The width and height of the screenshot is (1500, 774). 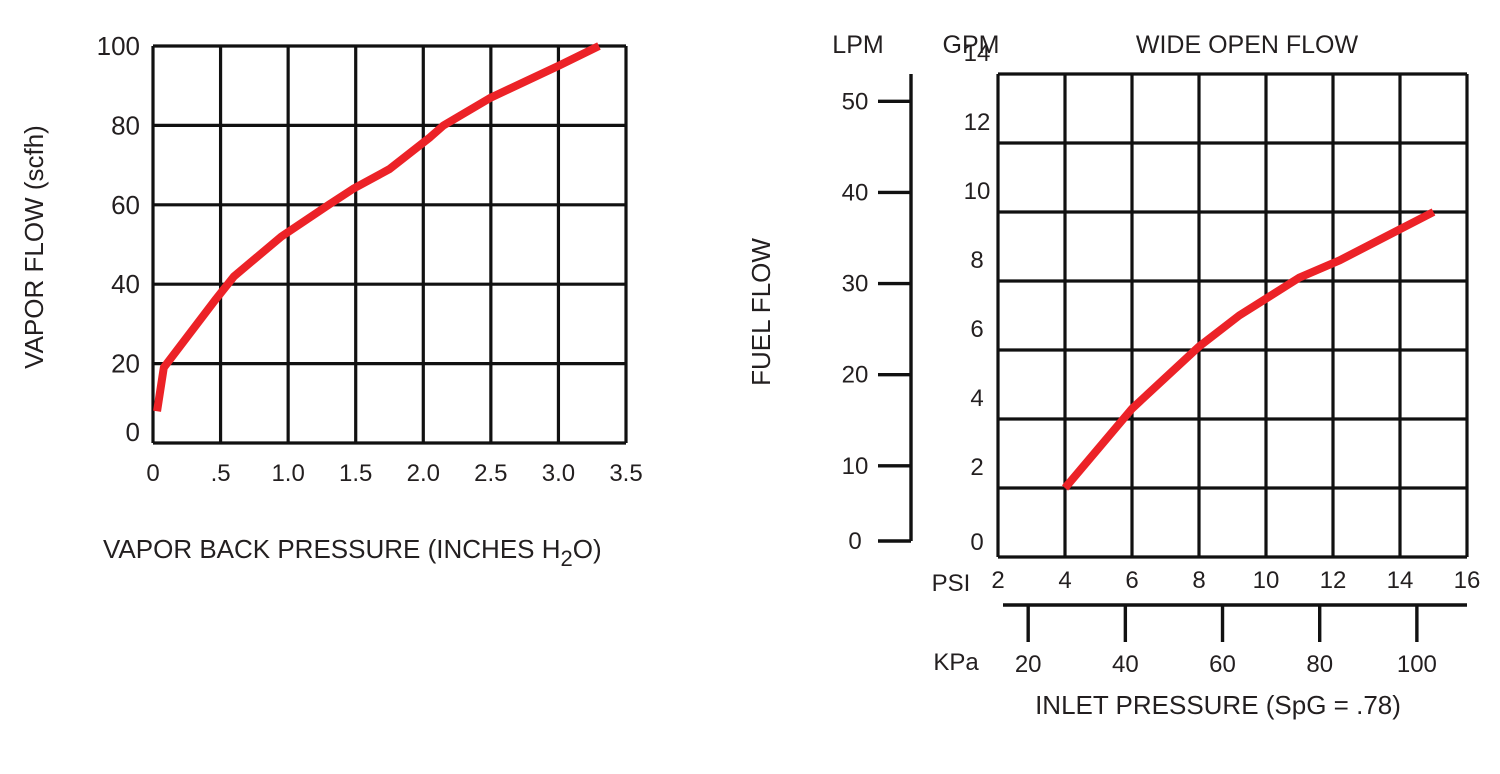 I want to click on vapor-flow-y-ticks: 0 20 40 60 80 100, so click(x=118, y=239).